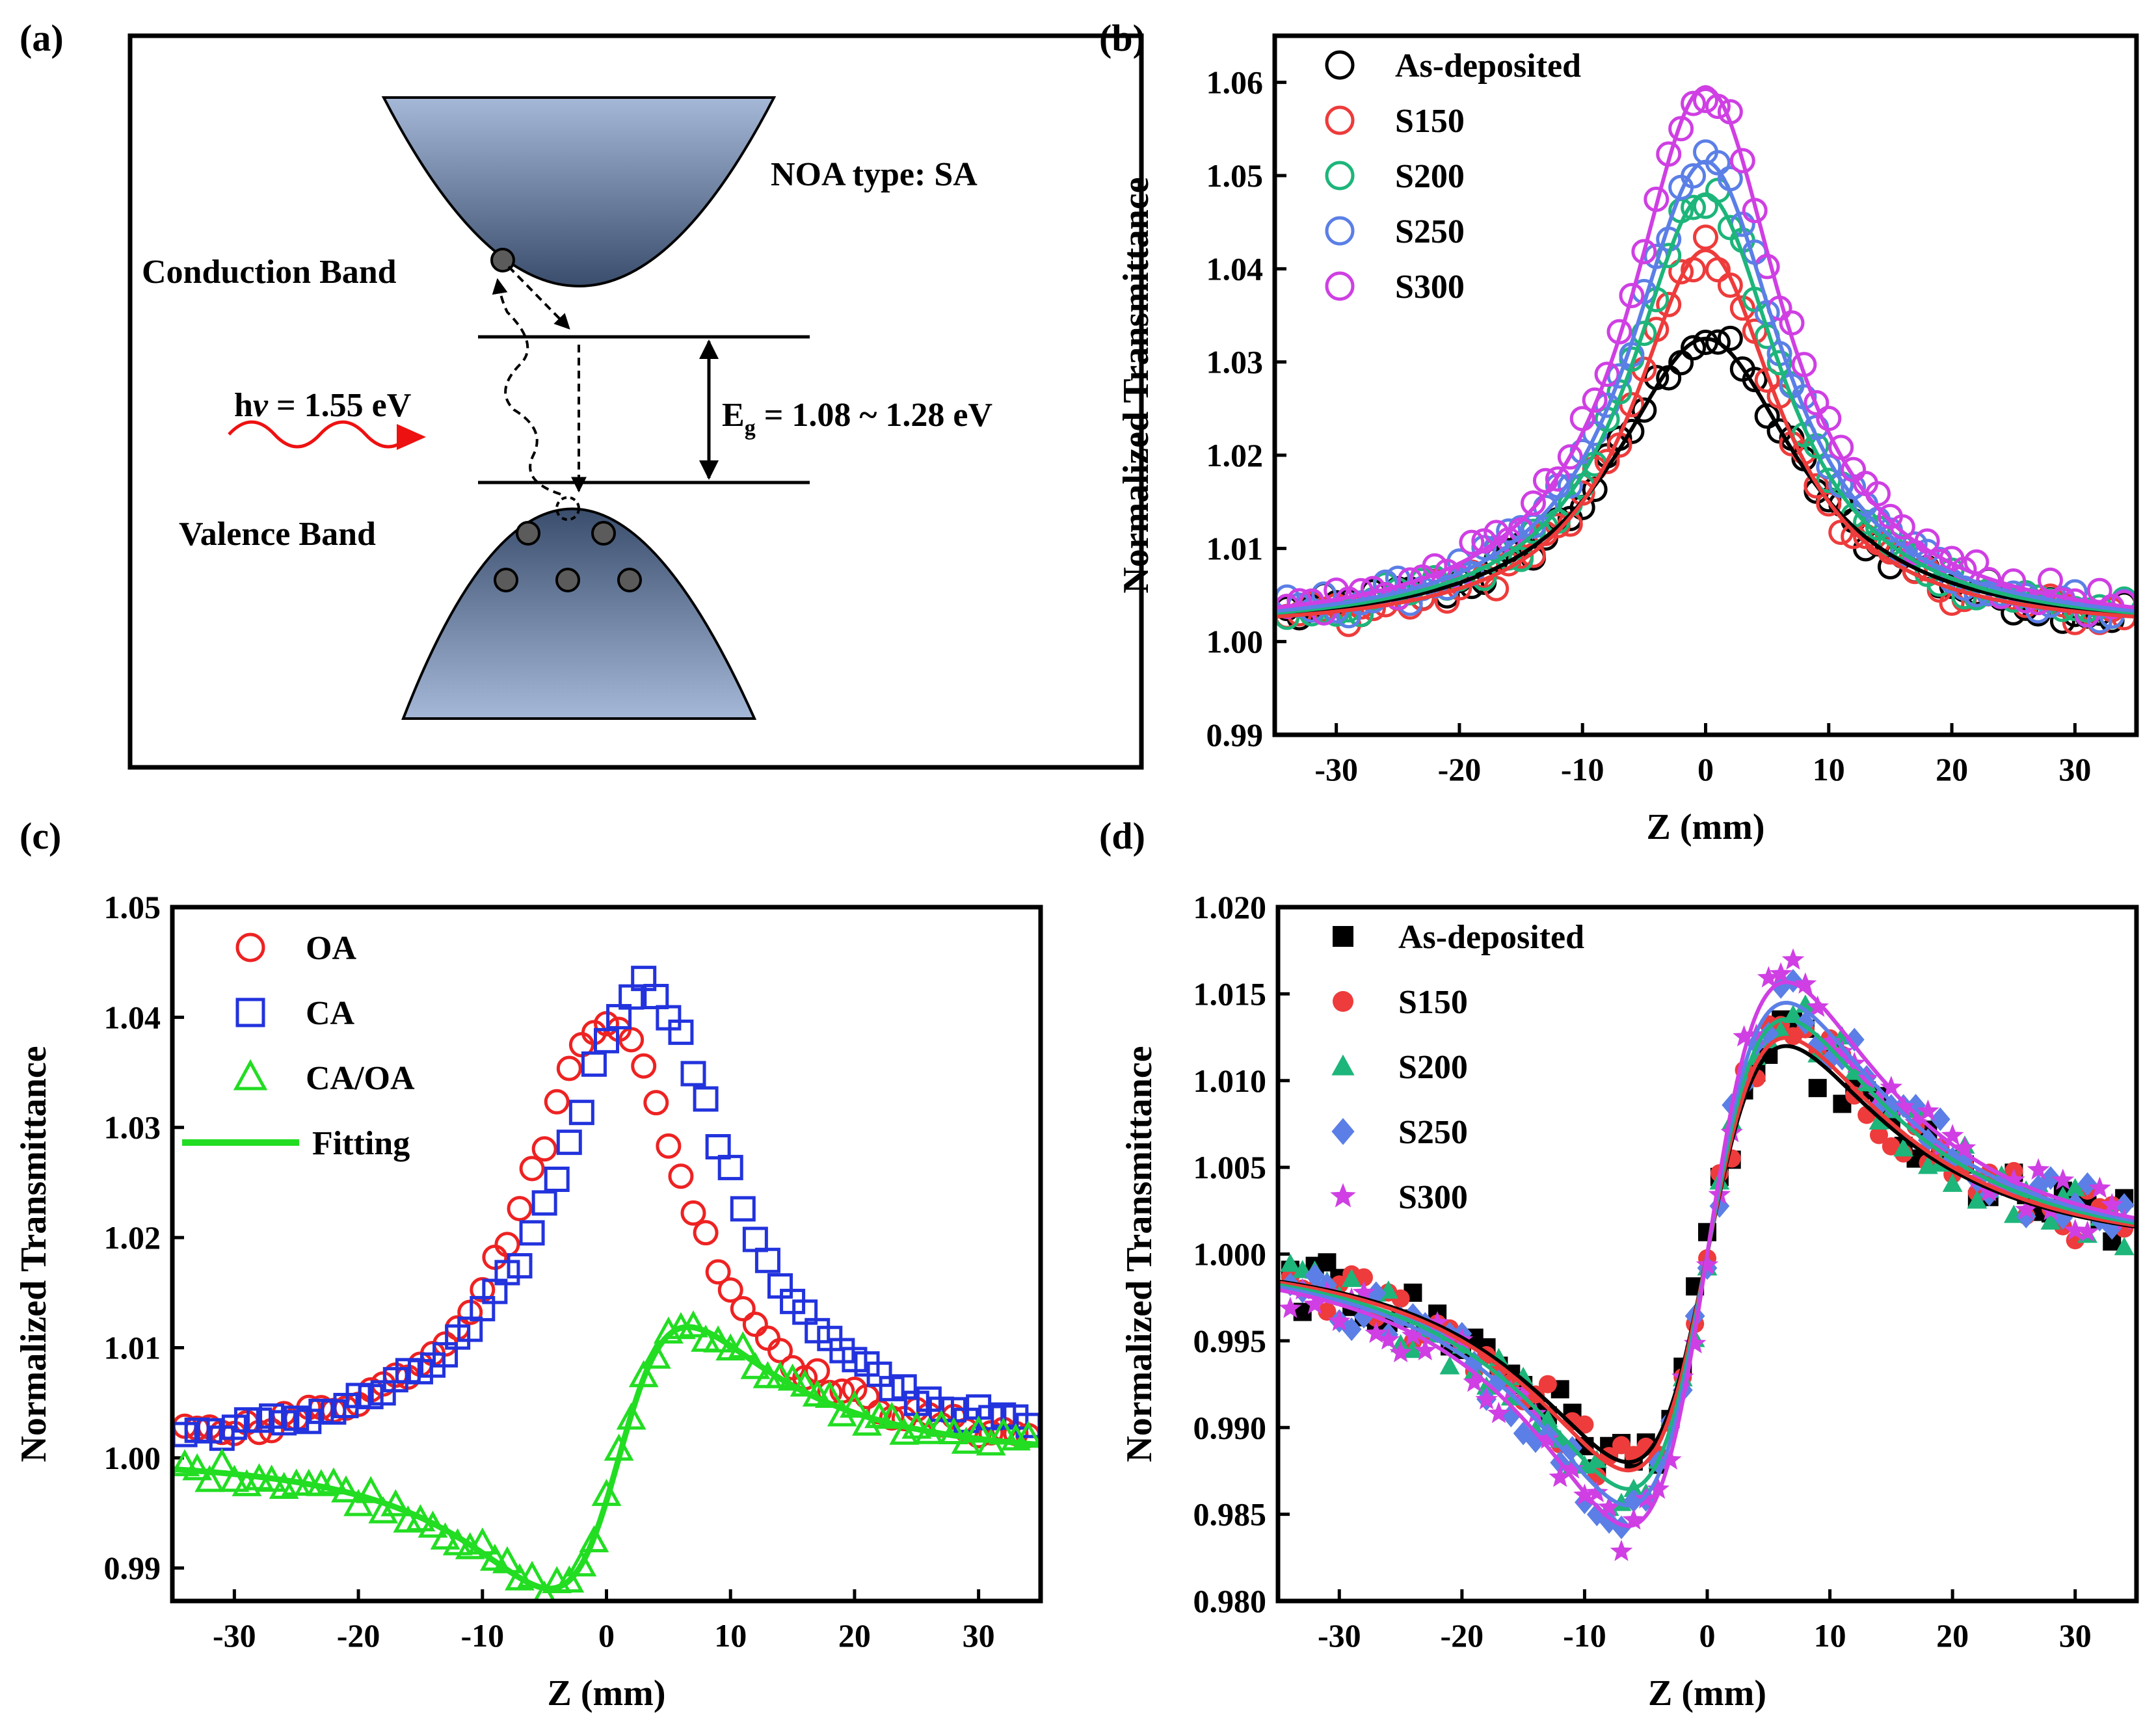 Image resolution: width=2156 pixels, height=1733 pixels. What do you see at coordinates (979, 1635) in the screenshot?
I see `x-tick-label: 30` at bounding box center [979, 1635].